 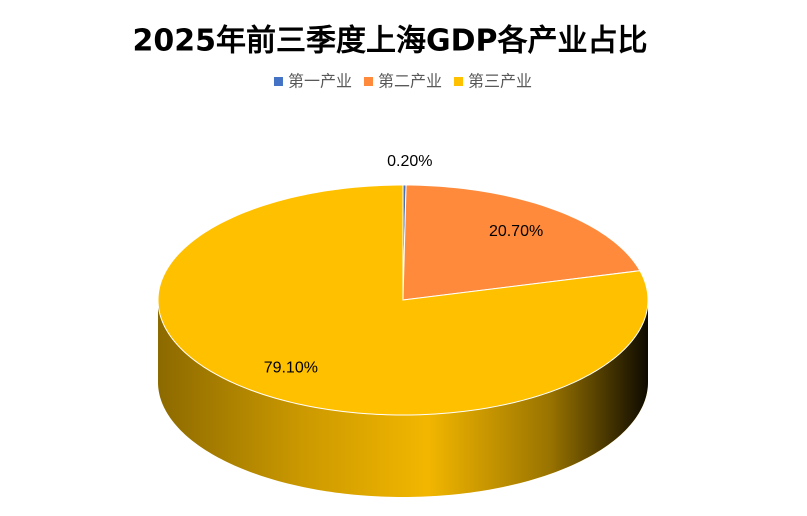 I want to click on legend-items: 第一产业 第二产业 第三产业, so click(x=402, y=81).